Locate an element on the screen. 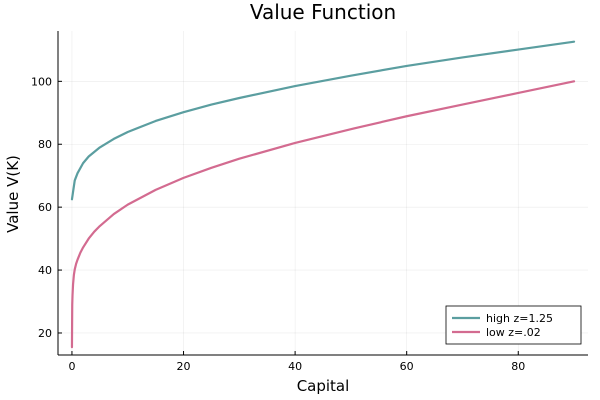 This screenshot has width=600, height=400. legend-box is located at coordinates (513, 325).